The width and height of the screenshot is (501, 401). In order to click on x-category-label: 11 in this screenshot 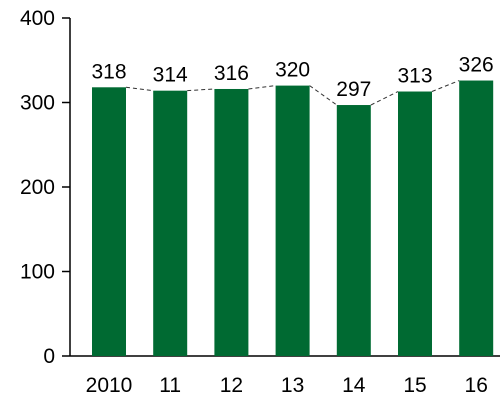, I will do `click(170, 385)`.